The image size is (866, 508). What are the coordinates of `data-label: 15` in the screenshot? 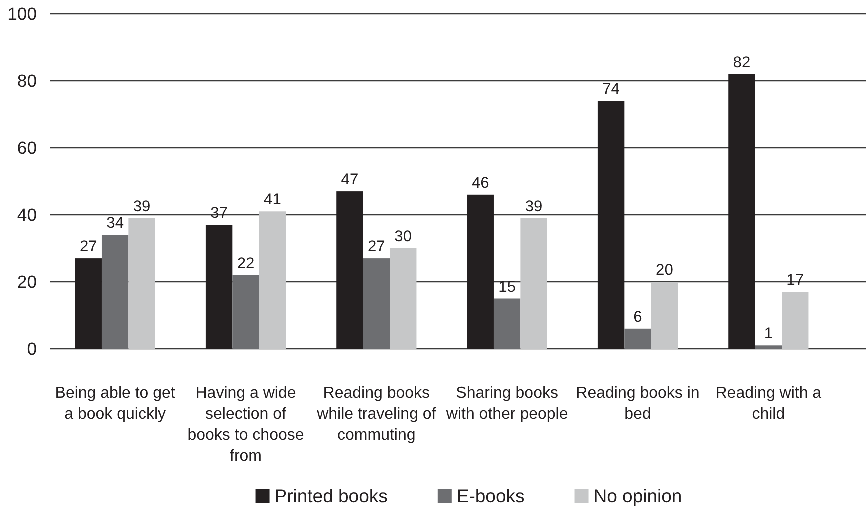 It's located at (507, 287).